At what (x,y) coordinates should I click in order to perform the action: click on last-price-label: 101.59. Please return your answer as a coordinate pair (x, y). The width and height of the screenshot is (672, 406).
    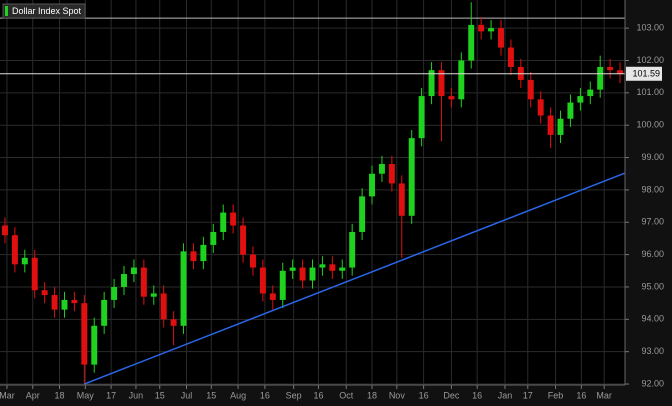
    Looking at the image, I should click on (646, 74).